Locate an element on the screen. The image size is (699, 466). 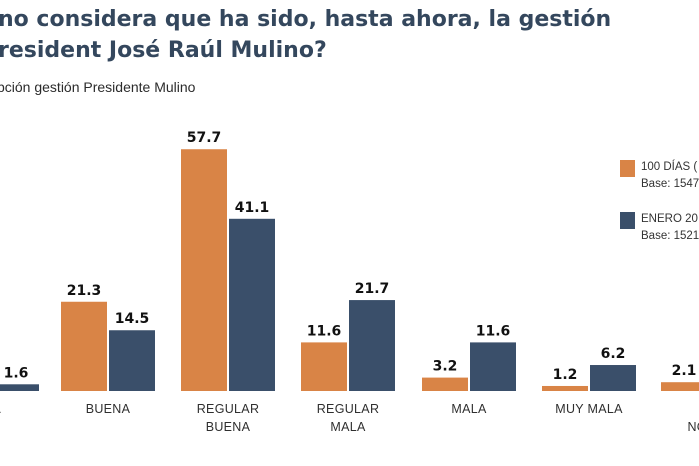
legend-label-0: 100 DÍAS ( is located at coordinates (669, 166).